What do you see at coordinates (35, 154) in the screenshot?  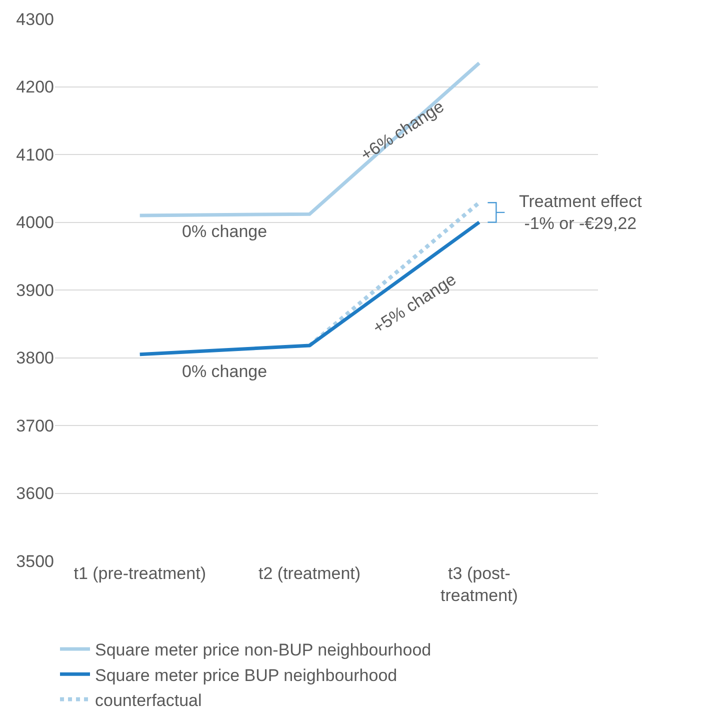 I see `y-tick-label: 4100` at bounding box center [35, 154].